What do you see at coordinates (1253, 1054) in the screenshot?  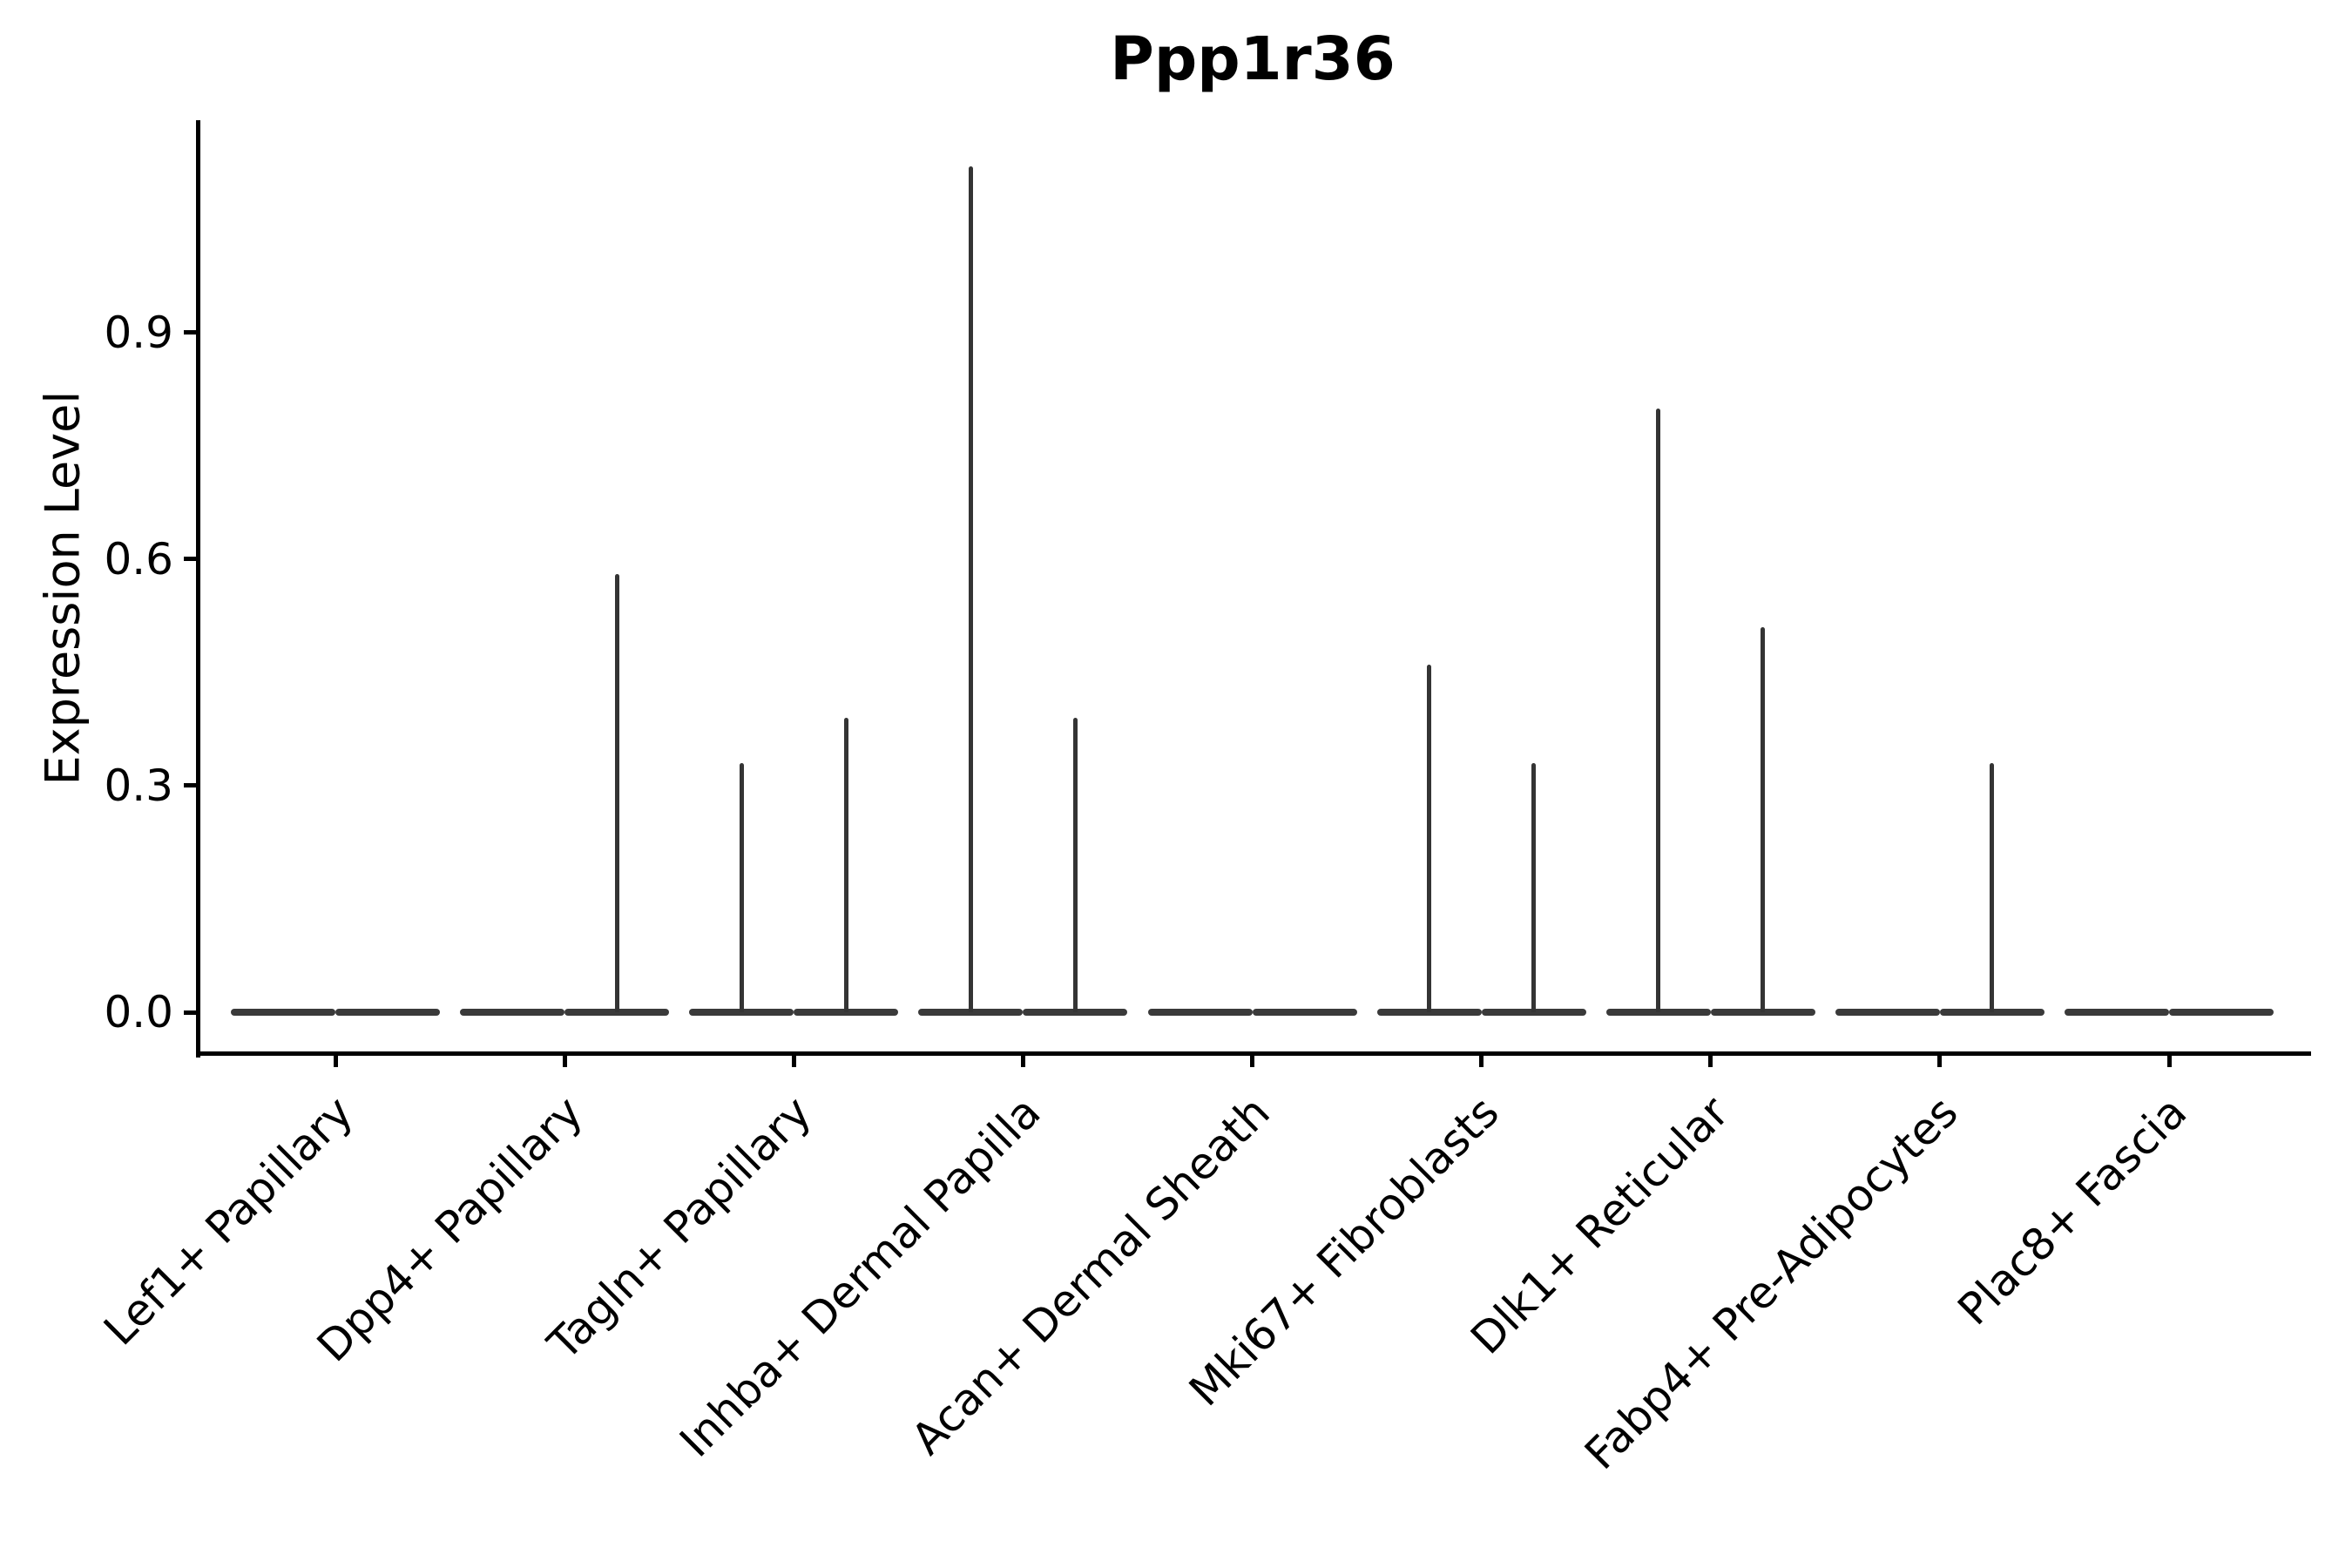 I see `x-axis-spine` at bounding box center [1253, 1054].